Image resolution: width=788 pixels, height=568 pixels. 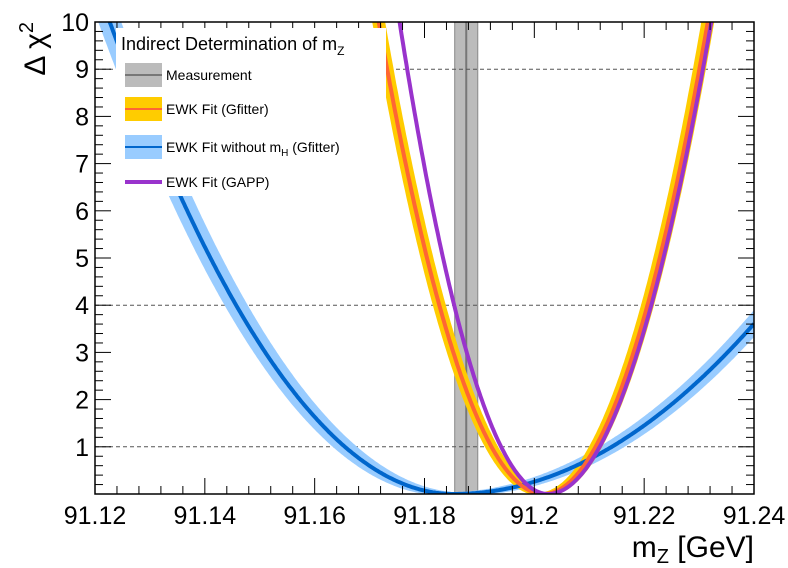 What do you see at coordinates (663, 557) in the screenshot?
I see `x-axis-title-sub: Z` at bounding box center [663, 557].